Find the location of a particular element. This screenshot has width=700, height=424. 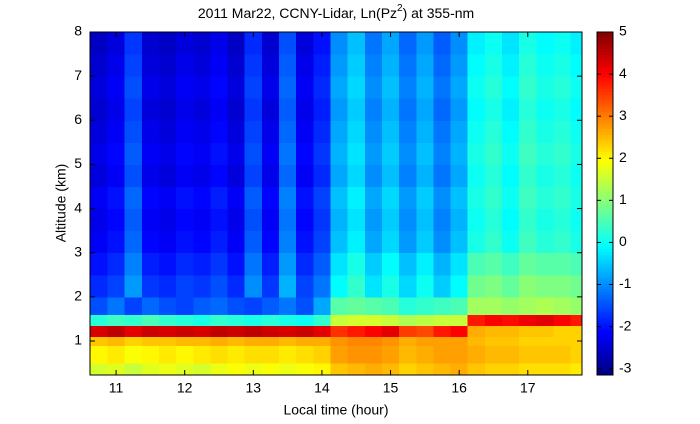

x-tick-label: 14 is located at coordinates (322, 388).